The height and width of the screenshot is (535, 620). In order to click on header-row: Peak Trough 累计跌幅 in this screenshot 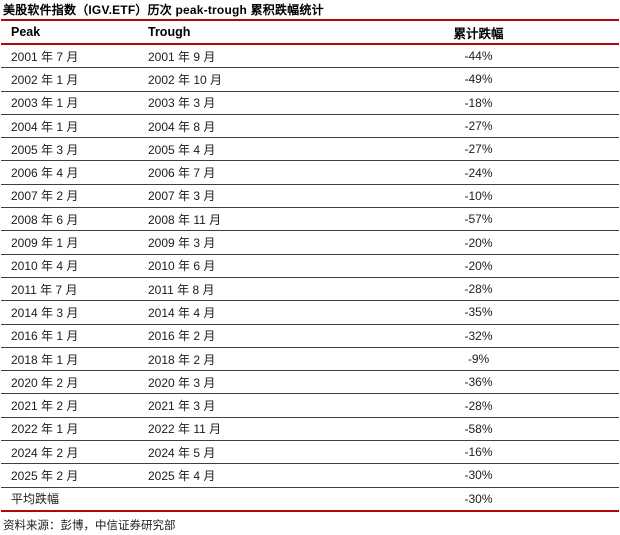, I will do `click(310, 32)`.